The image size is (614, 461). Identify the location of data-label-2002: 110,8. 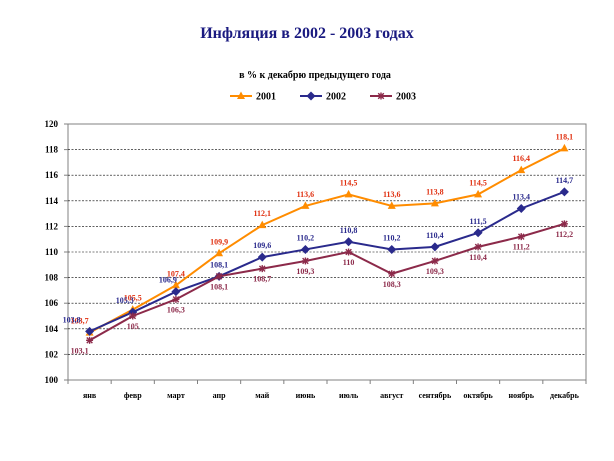
(349, 230).